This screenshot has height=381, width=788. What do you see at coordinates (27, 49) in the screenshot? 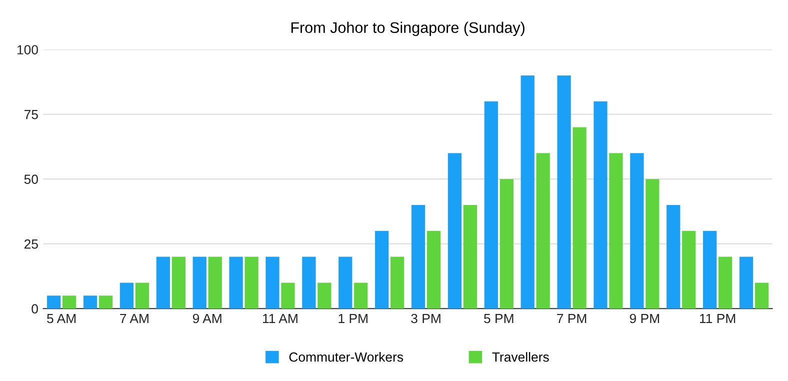
I see `y-tick-label: 100` at bounding box center [27, 49].